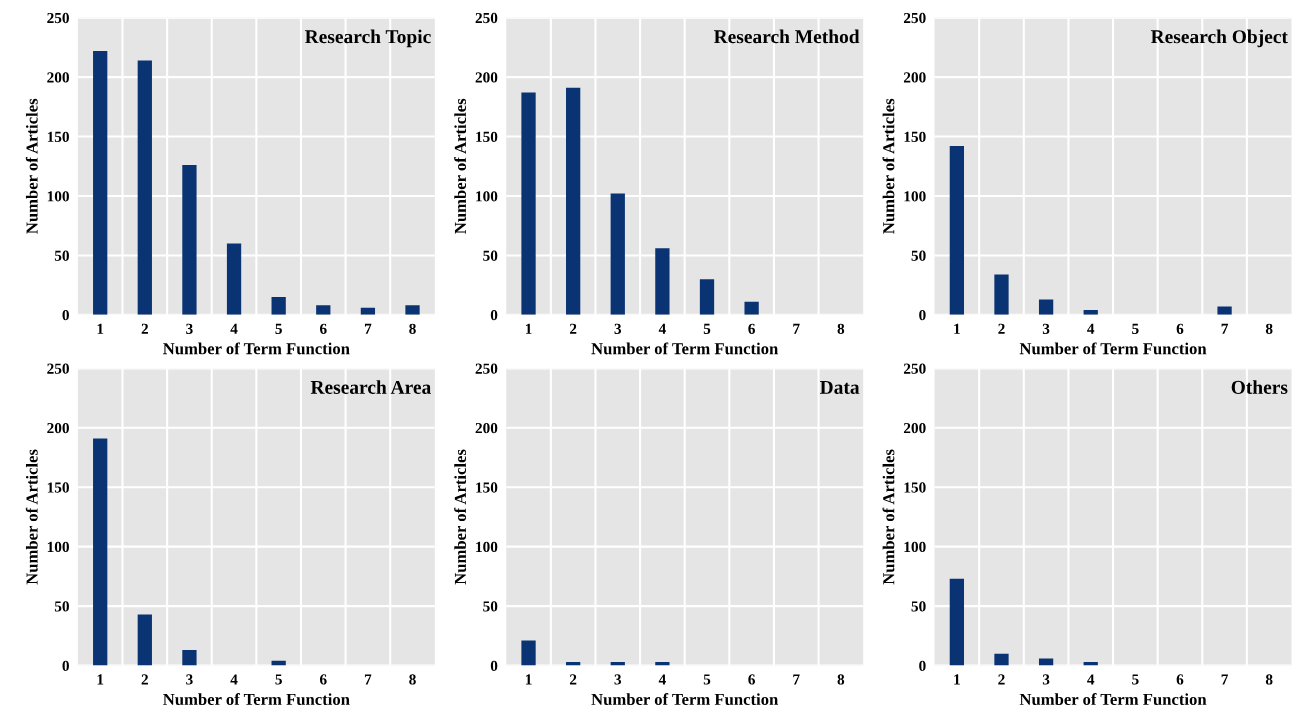 The width and height of the screenshot is (1298, 708). What do you see at coordinates (370, 387) in the screenshot?
I see `chart-title: Research Area` at bounding box center [370, 387].